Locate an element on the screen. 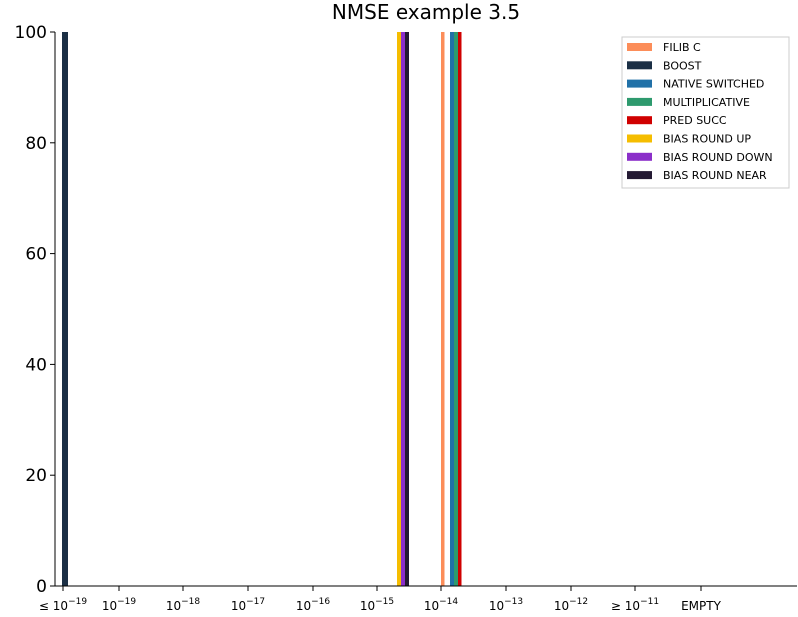 The width and height of the screenshot is (798, 617). legend-swatch-filib-c is located at coordinates (639, 47).